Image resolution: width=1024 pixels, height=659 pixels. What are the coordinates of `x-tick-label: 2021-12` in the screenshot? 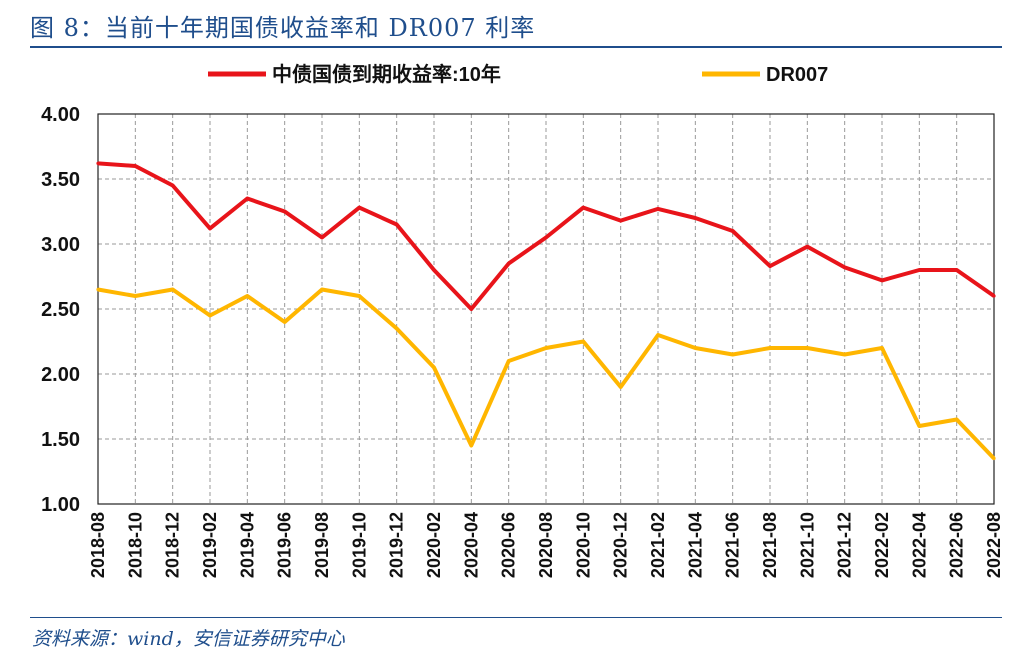 It's located at (845, 545).